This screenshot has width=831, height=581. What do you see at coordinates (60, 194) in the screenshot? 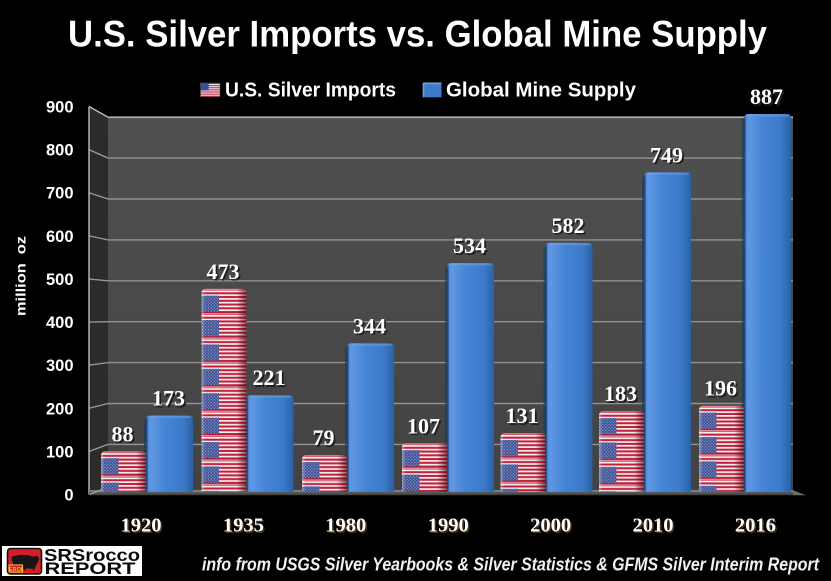
I see `svg-text: 700` at bounding box center [60, 194].